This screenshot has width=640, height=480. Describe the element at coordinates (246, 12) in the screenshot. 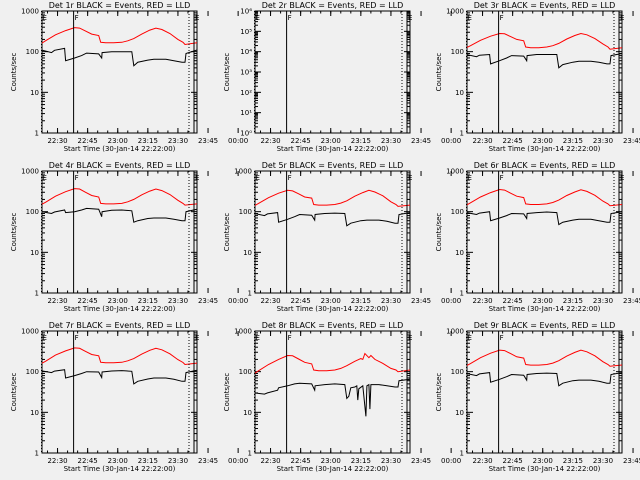

I see `y-tick-label: 10⁶` at that location.